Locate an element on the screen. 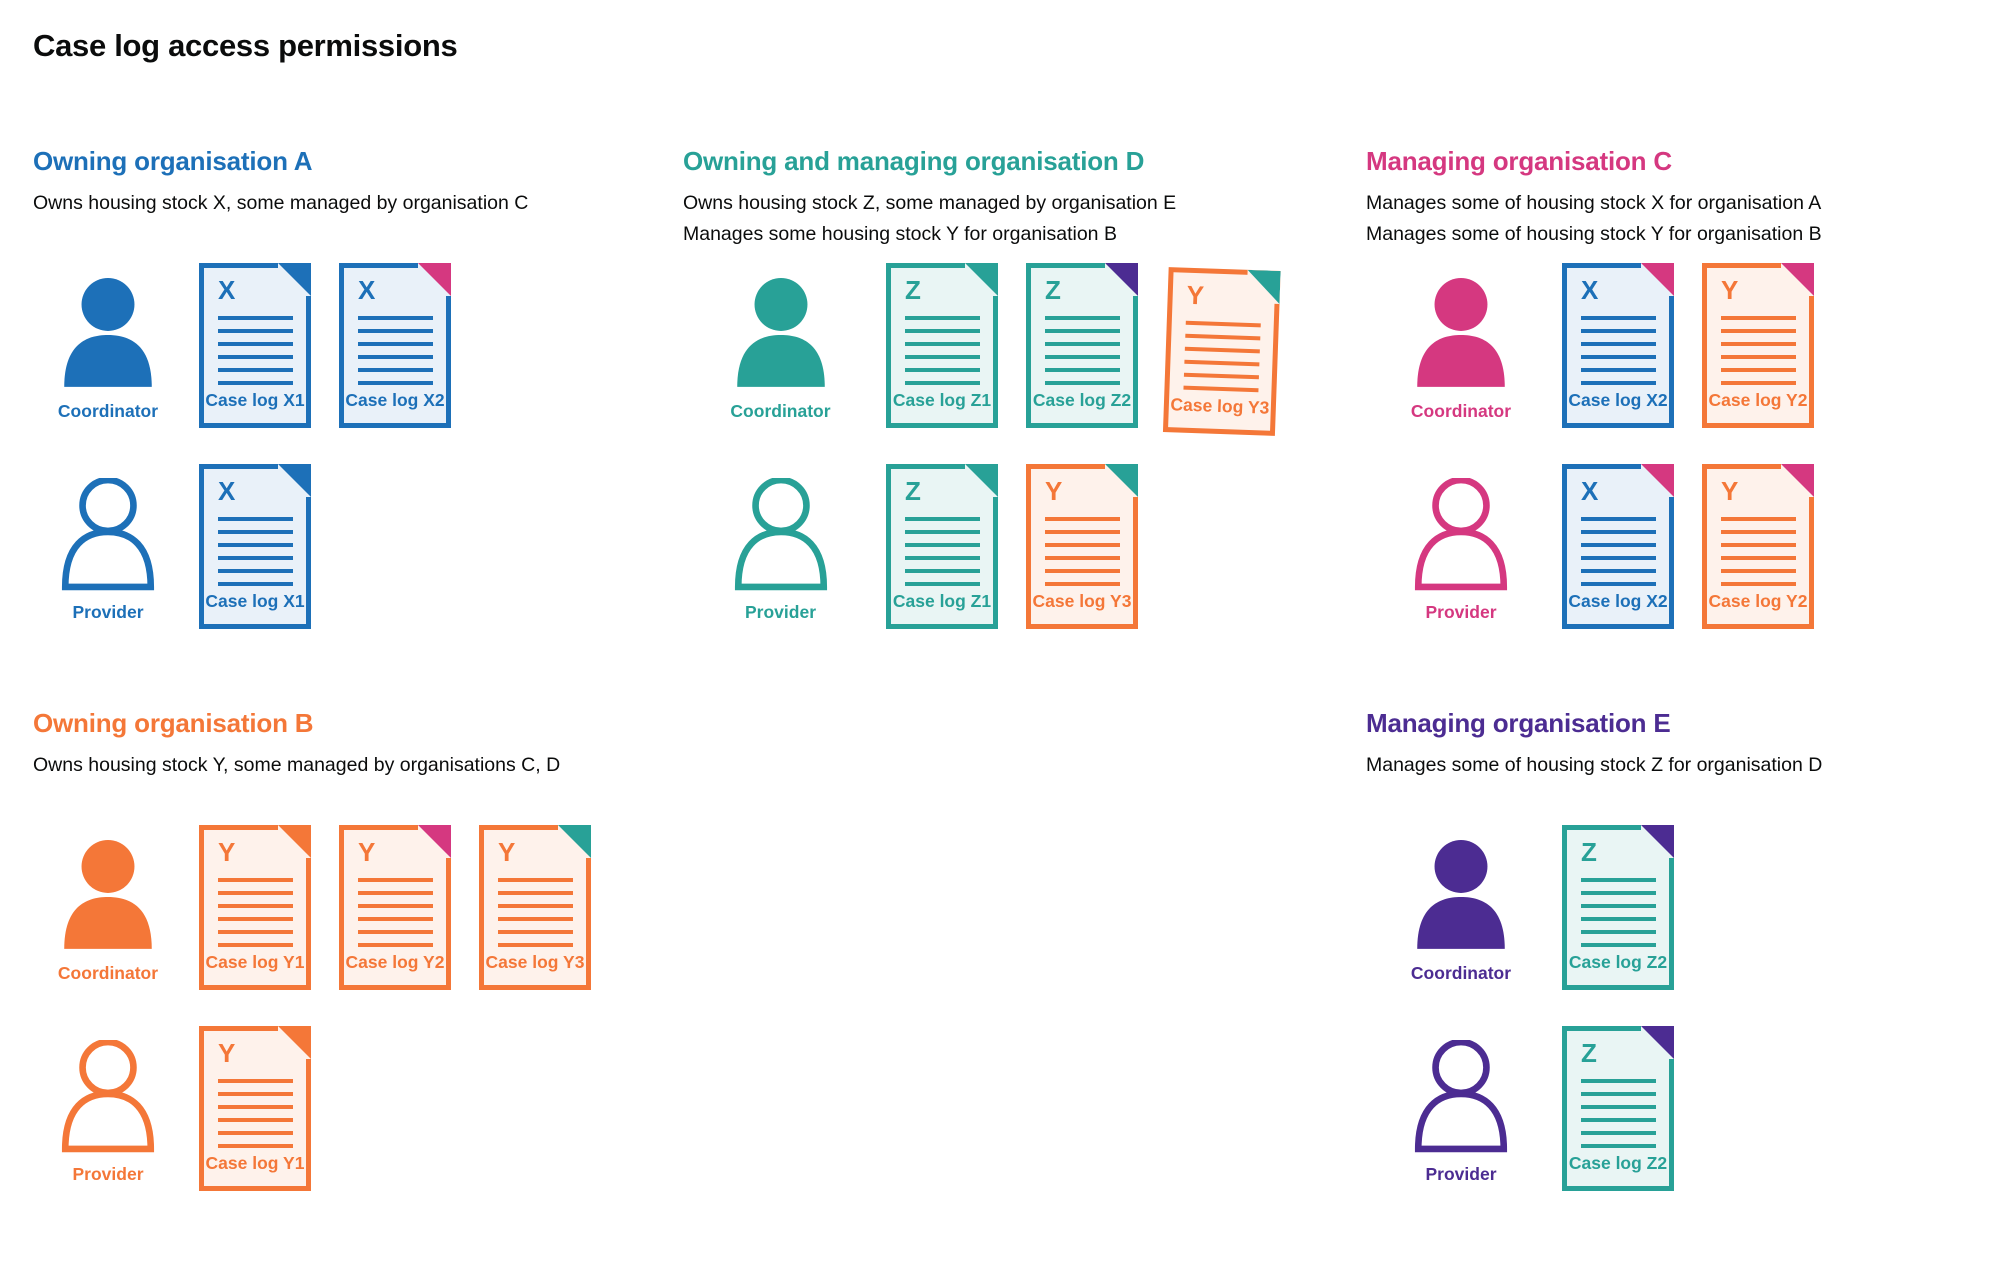 The height and width of the screenshot is (1280, 2000). provider-row: Provider Z Case log Z1 Y Case log Y3 is located at coordinates (910, 546).